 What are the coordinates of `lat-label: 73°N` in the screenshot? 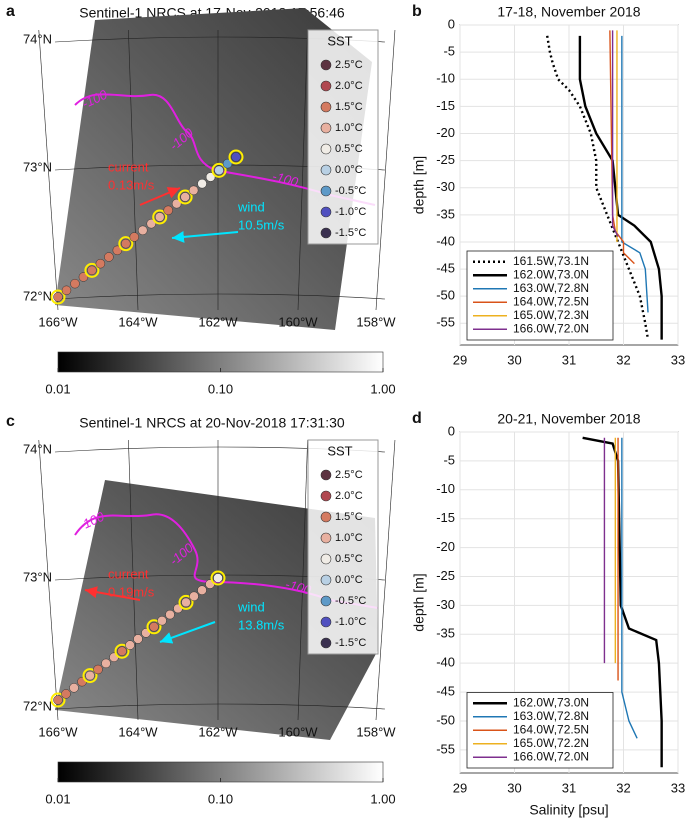 It's located at (37, 166).